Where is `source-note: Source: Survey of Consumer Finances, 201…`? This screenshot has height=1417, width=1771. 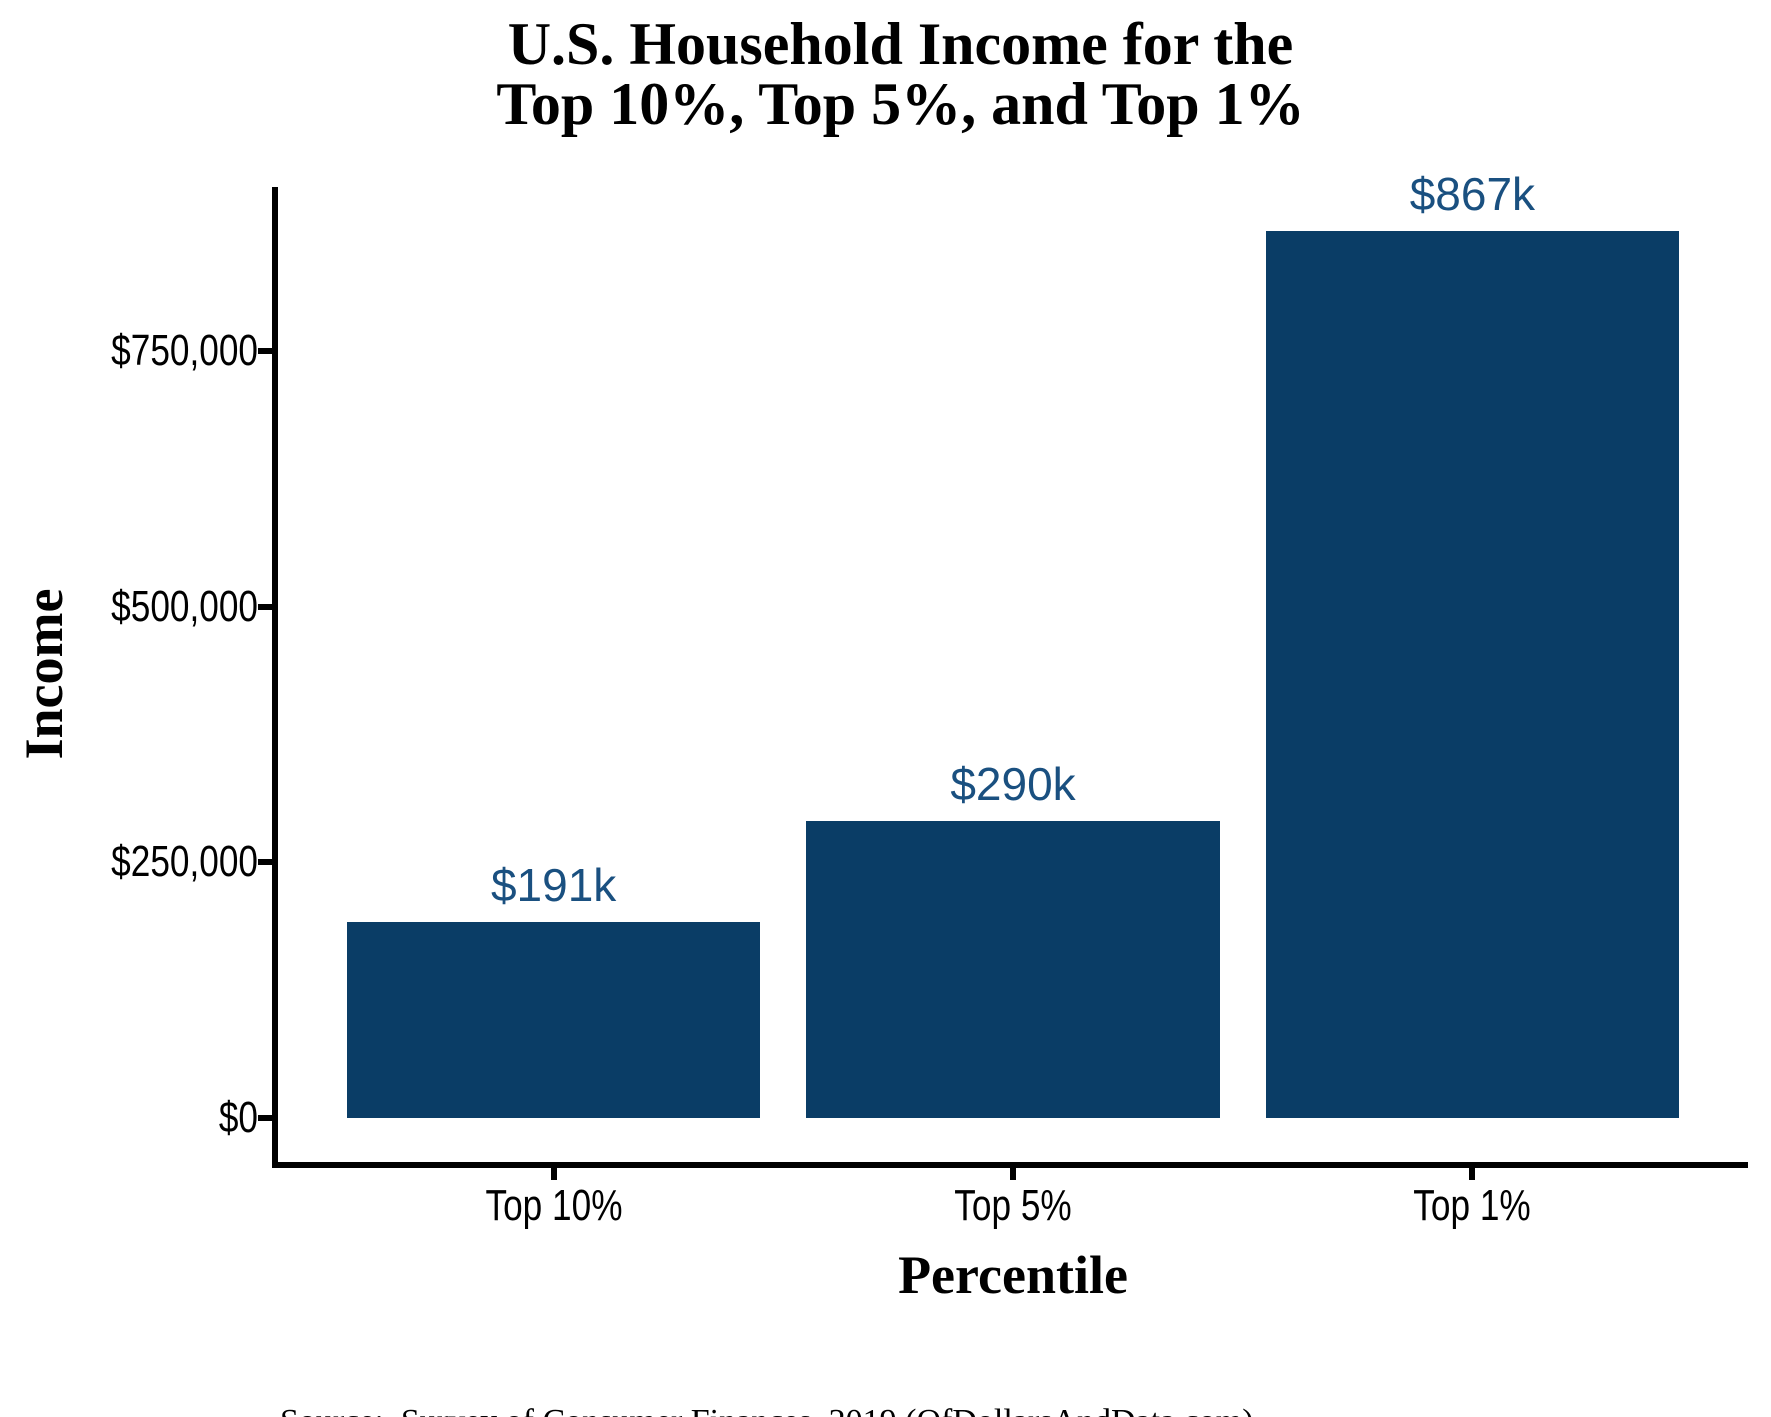 source-note: Source: Survey of Consumer Finances, 201… is located at coordinates (1010, 1409).